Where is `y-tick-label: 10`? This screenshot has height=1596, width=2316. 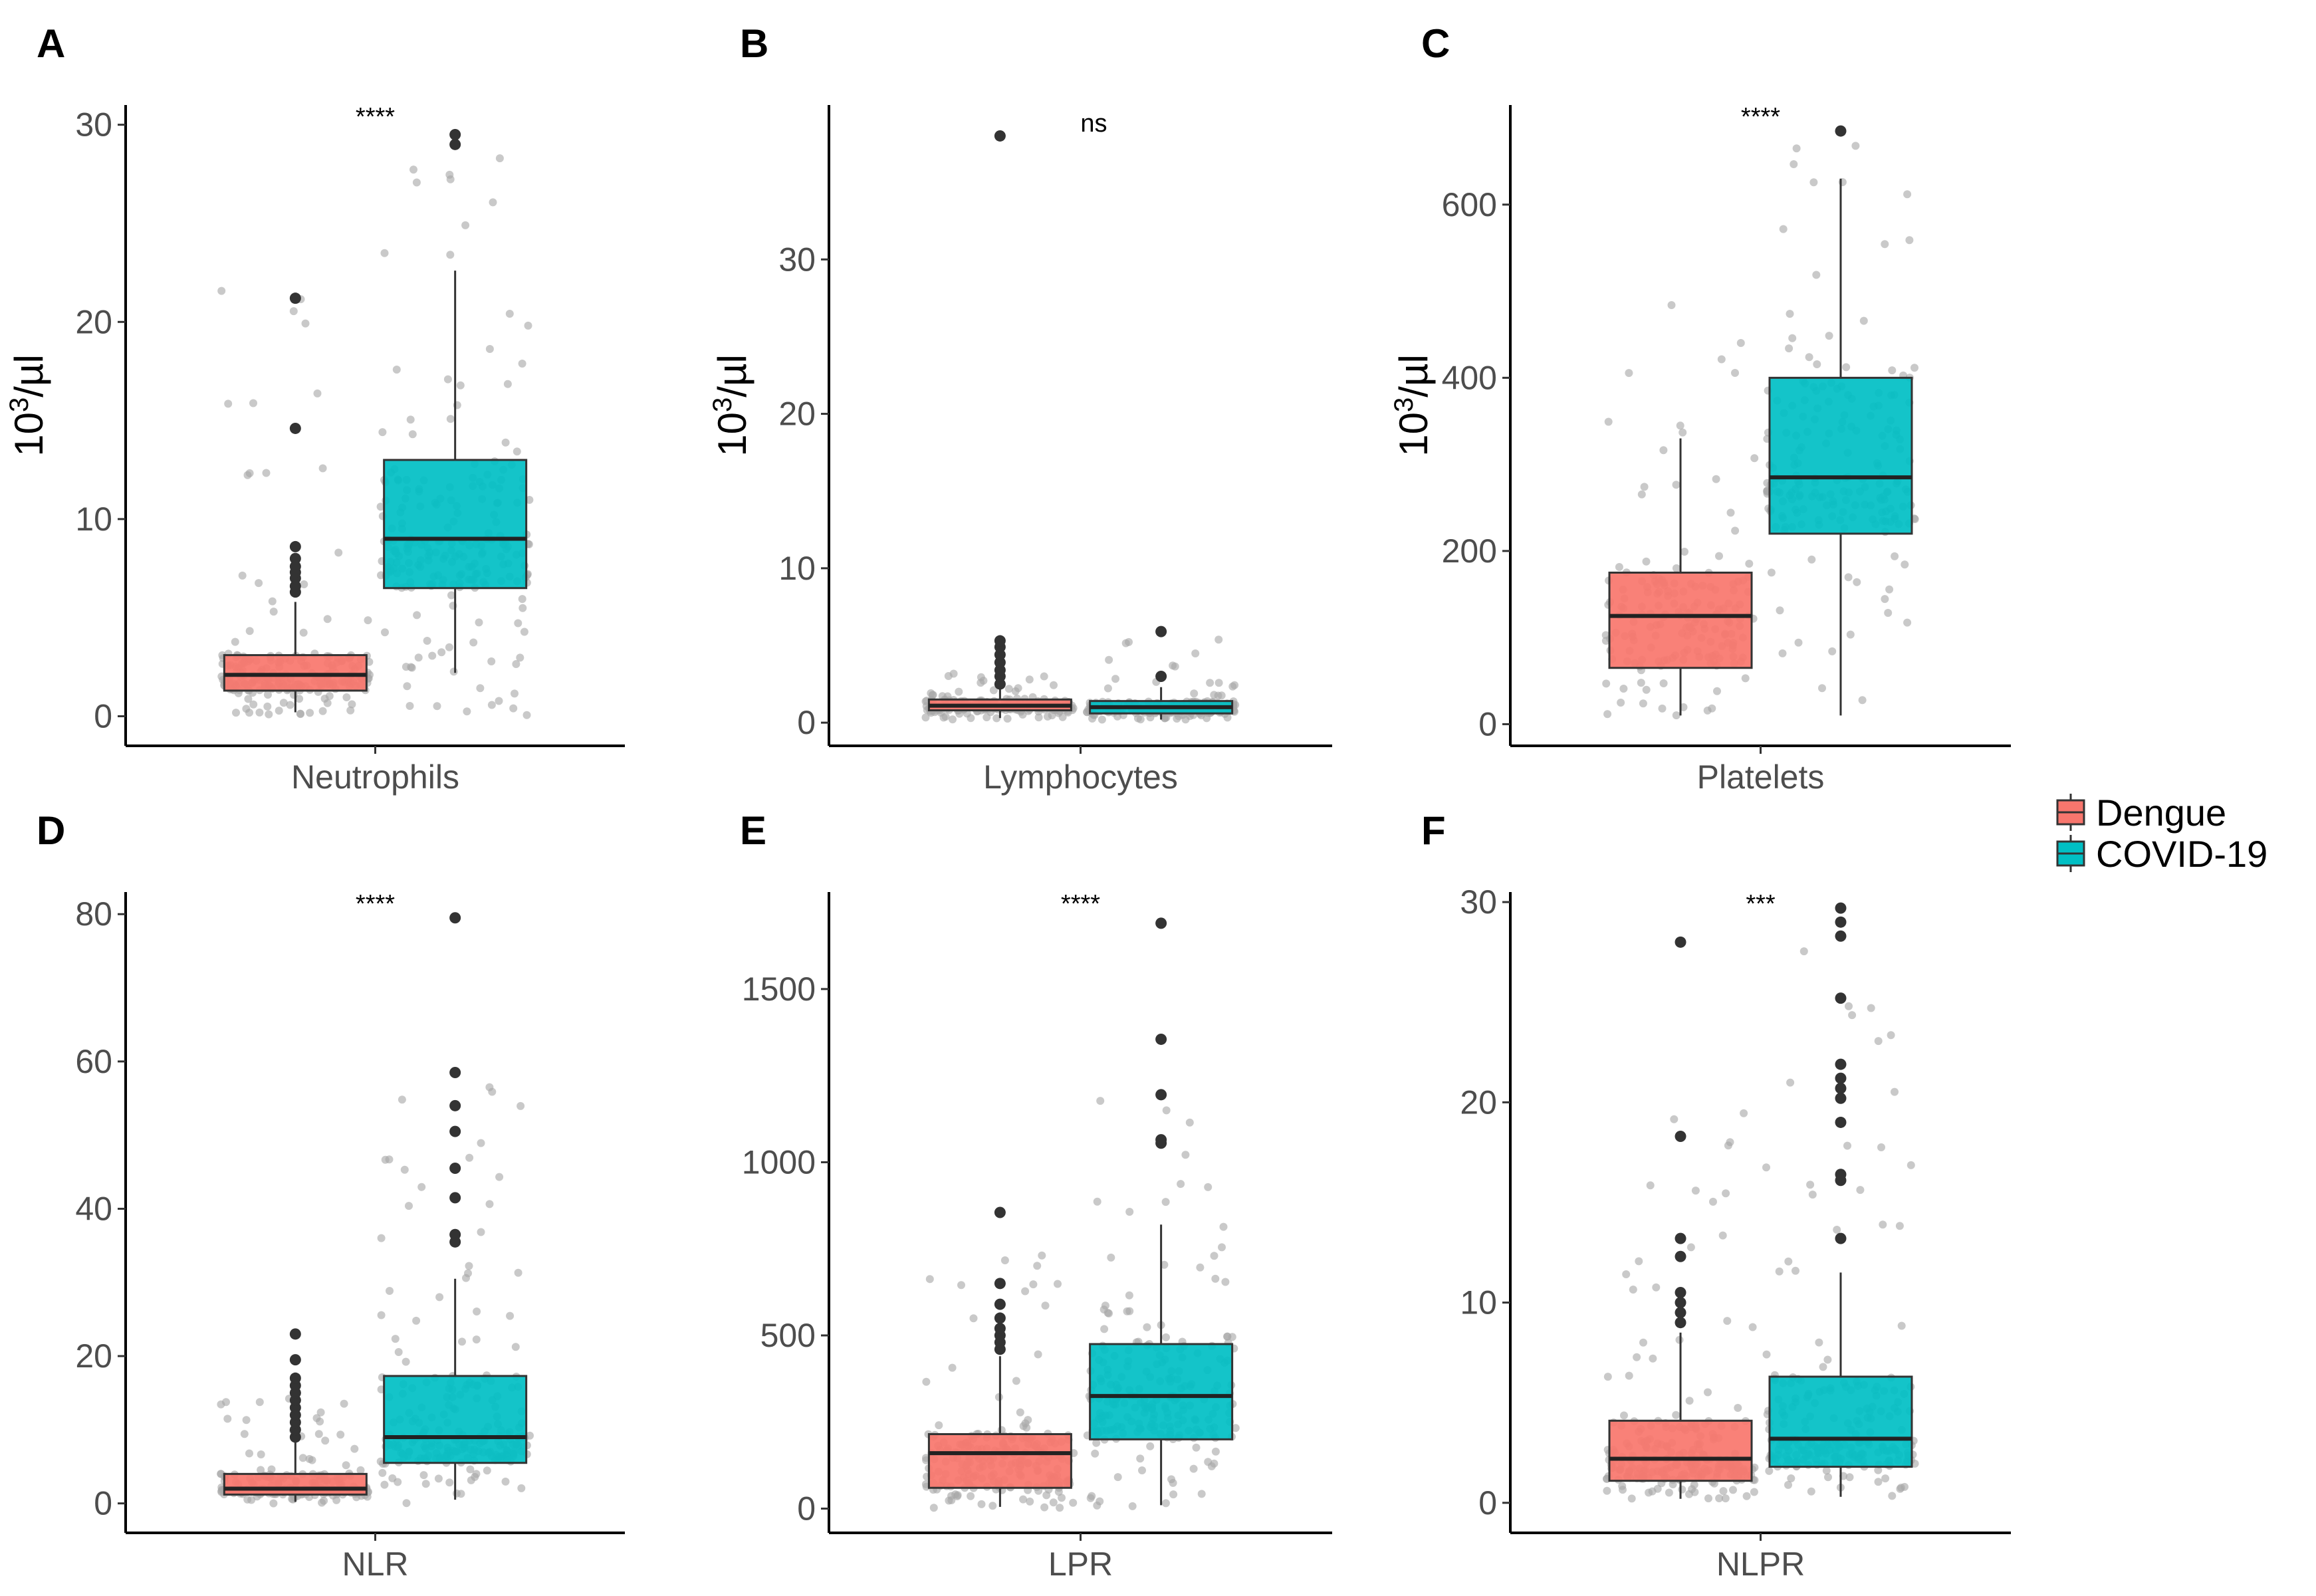 y-tick-label: 10 is located at coordinates (1478, 1302).